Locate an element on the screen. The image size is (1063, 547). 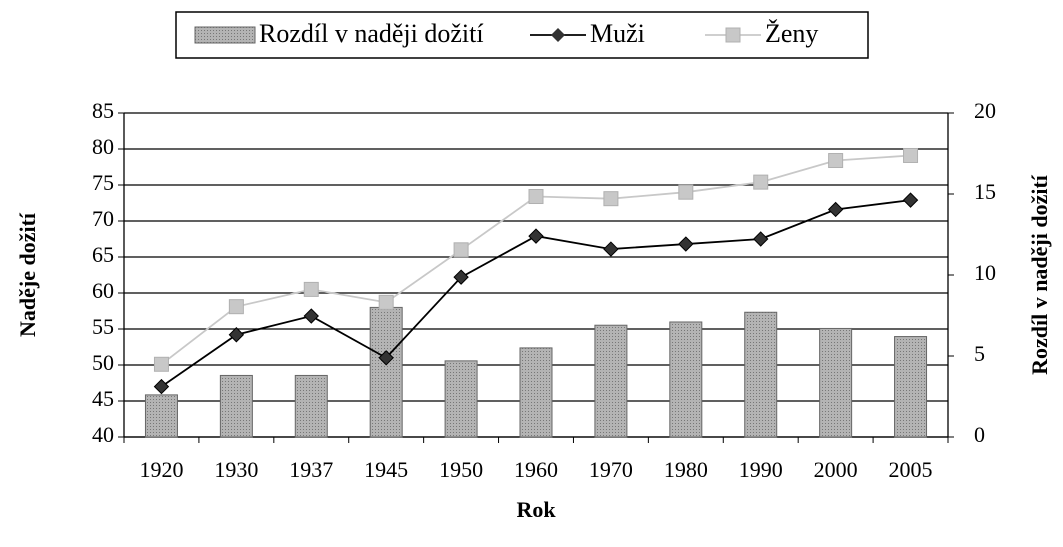
y2-axis-title: Rozdíl v naději dožití is located at coordinates (1039, 274).